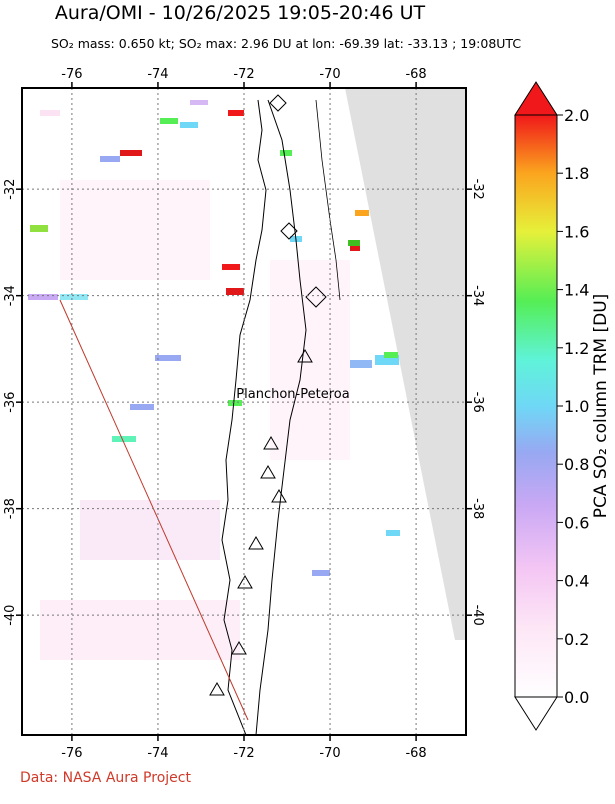 The image size is (615, 804). Describe the element at coordinates (576, 406) in the screenshot. I see `colorbar-tick-label: 1.0` at that location.